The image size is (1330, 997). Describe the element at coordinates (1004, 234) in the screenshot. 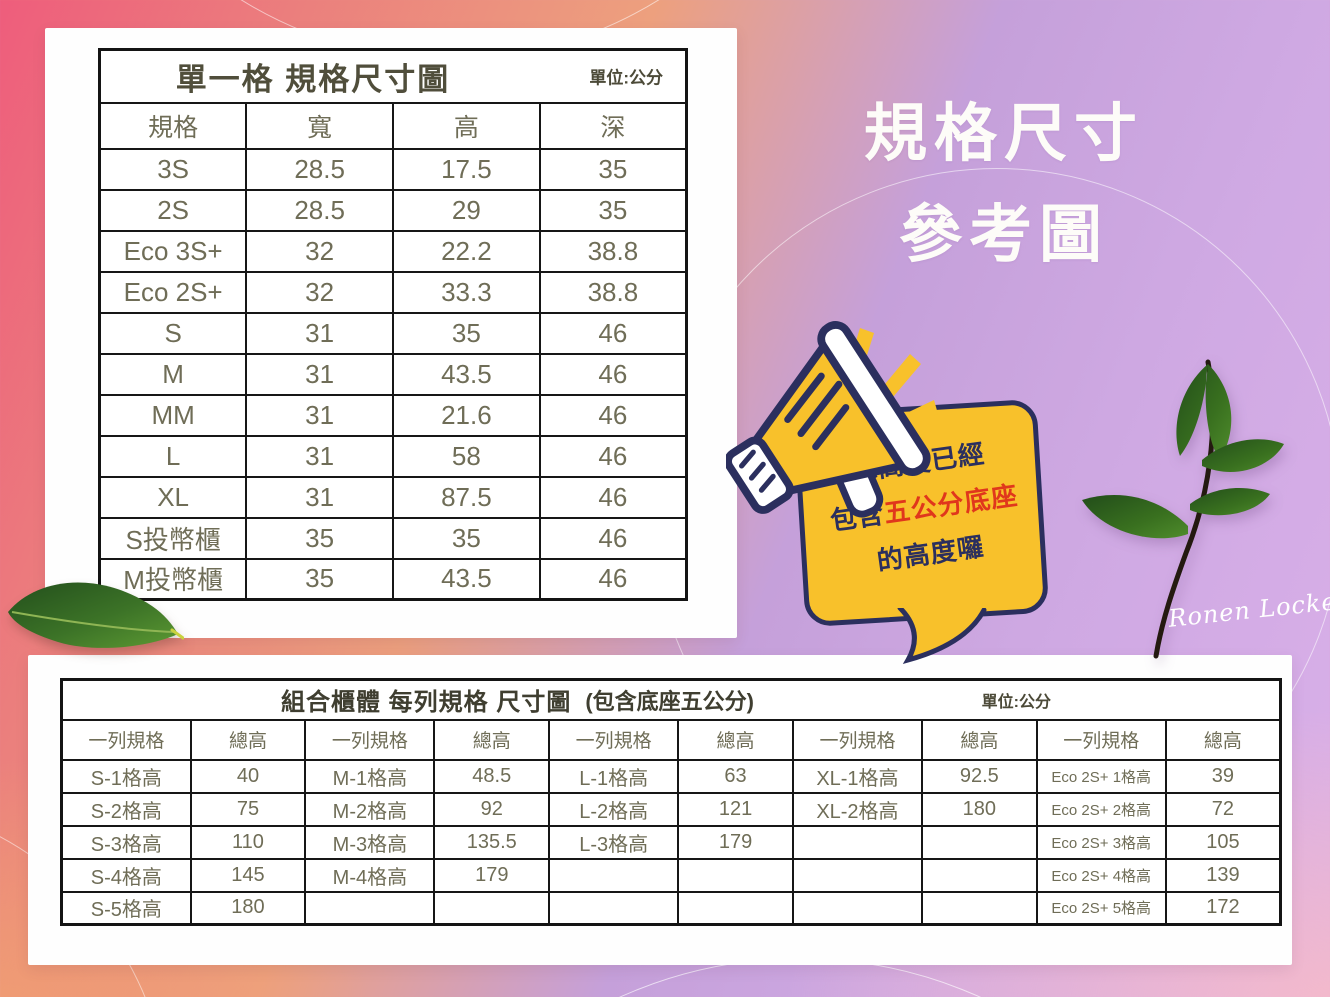

I see `page-title-line2: 參考圖` at that location.